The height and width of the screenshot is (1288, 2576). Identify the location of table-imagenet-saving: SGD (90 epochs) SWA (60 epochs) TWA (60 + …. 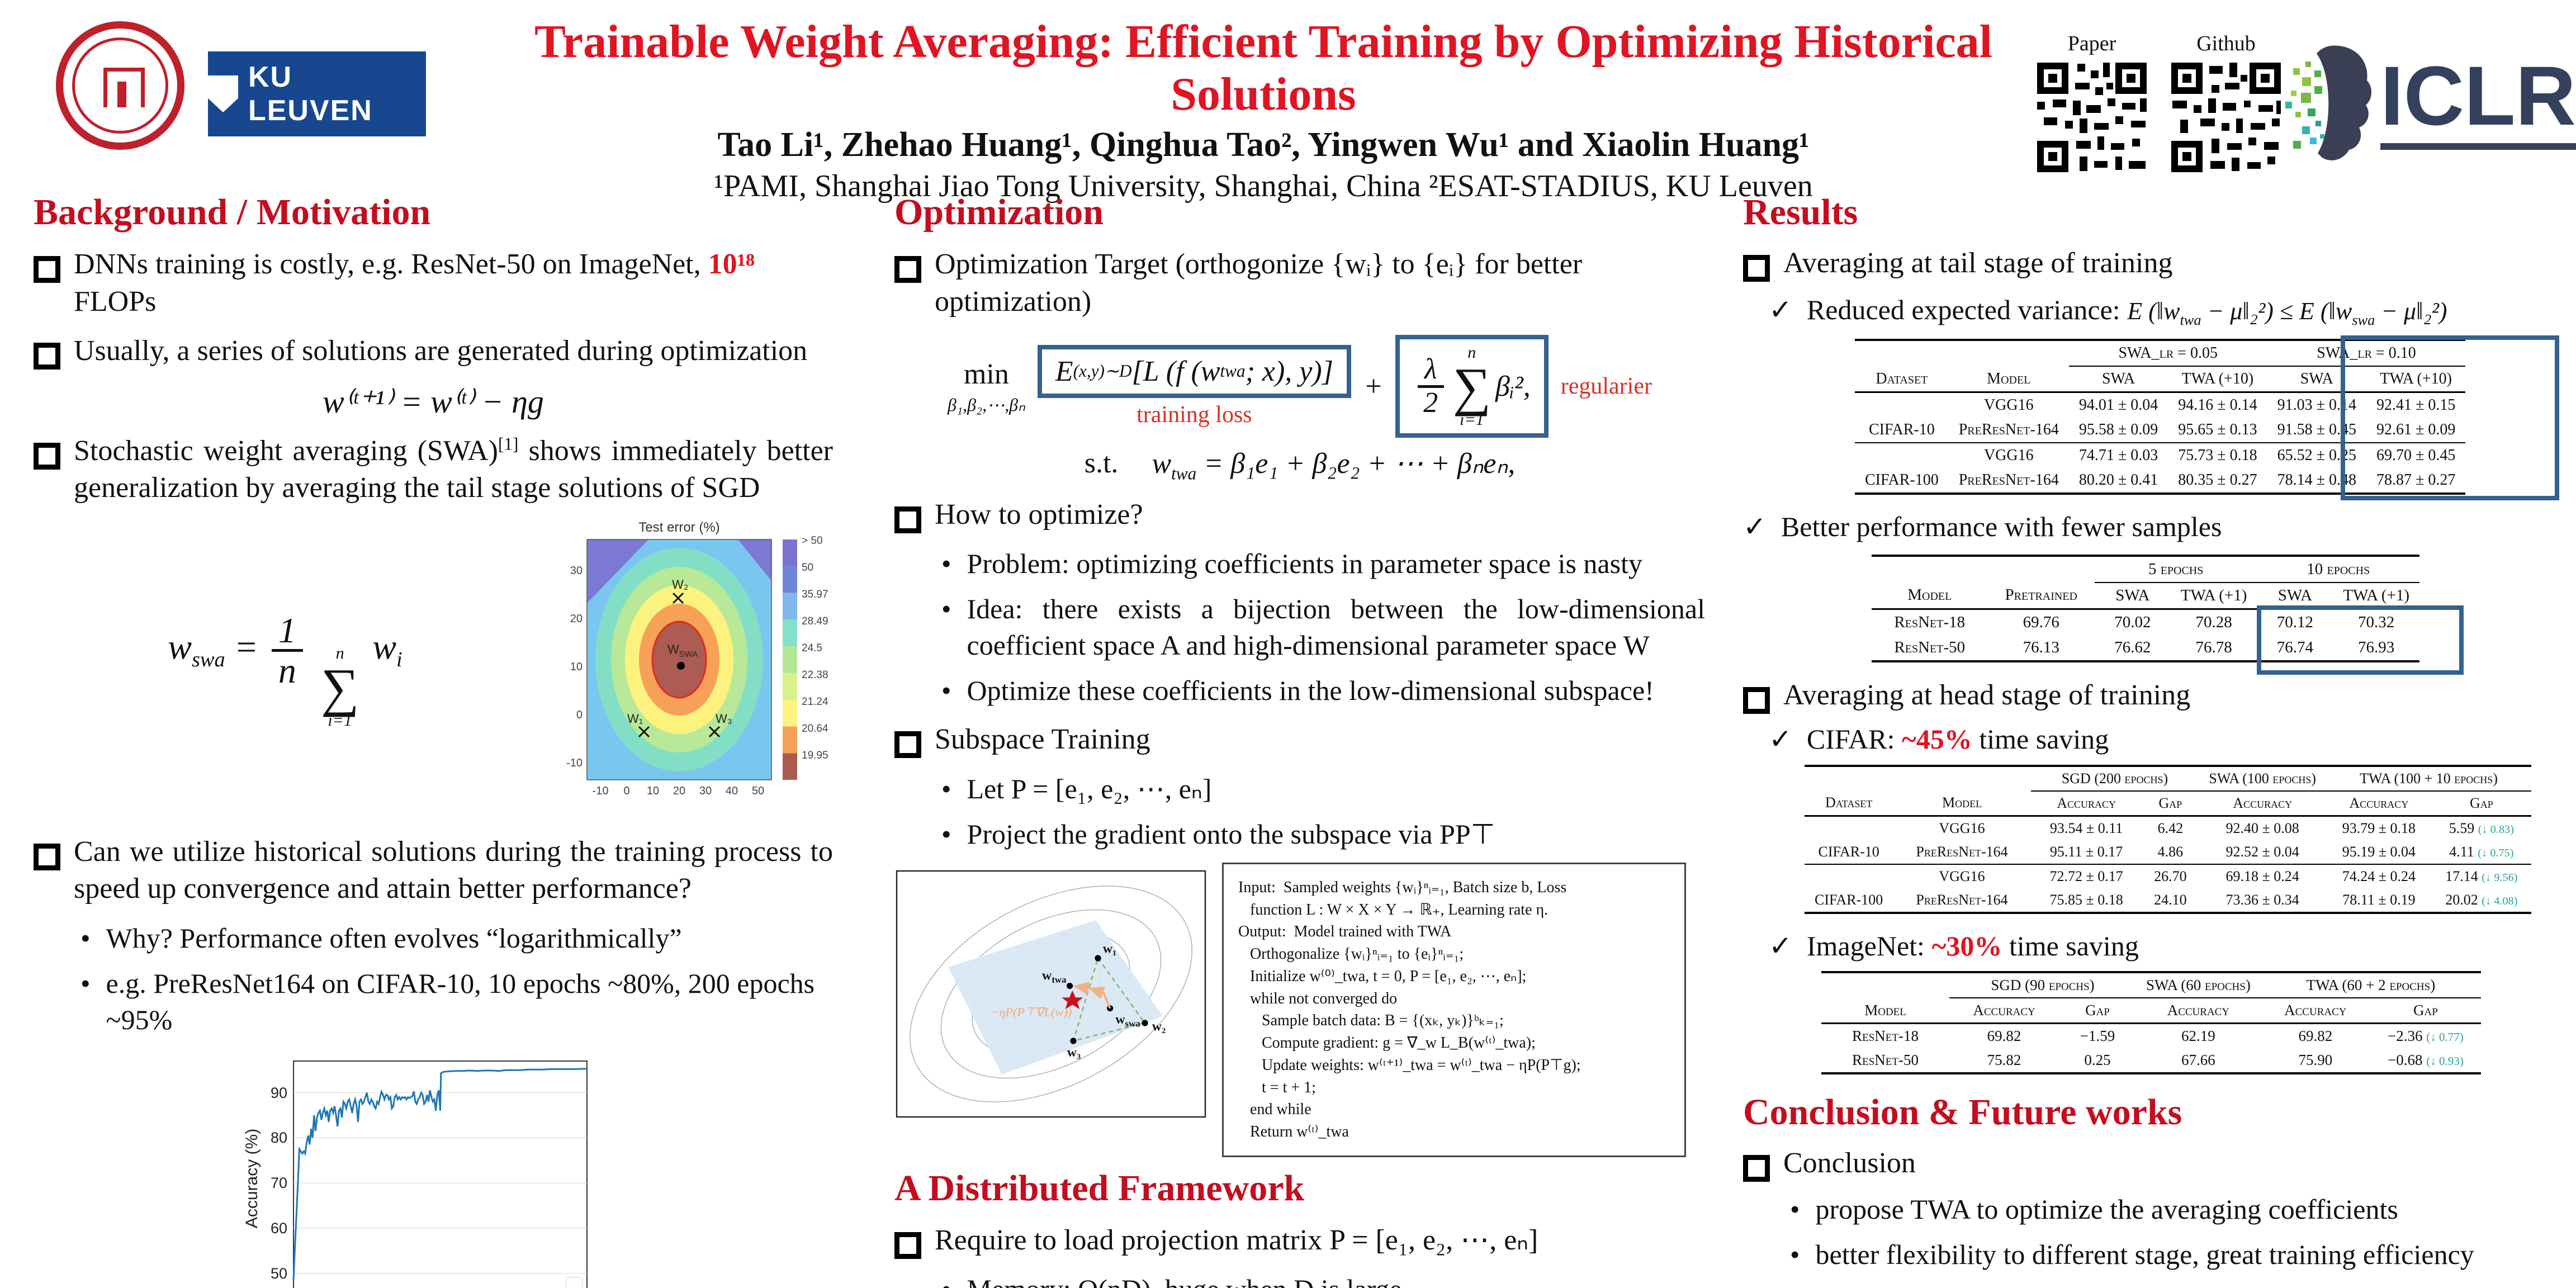
(2187, 1023).